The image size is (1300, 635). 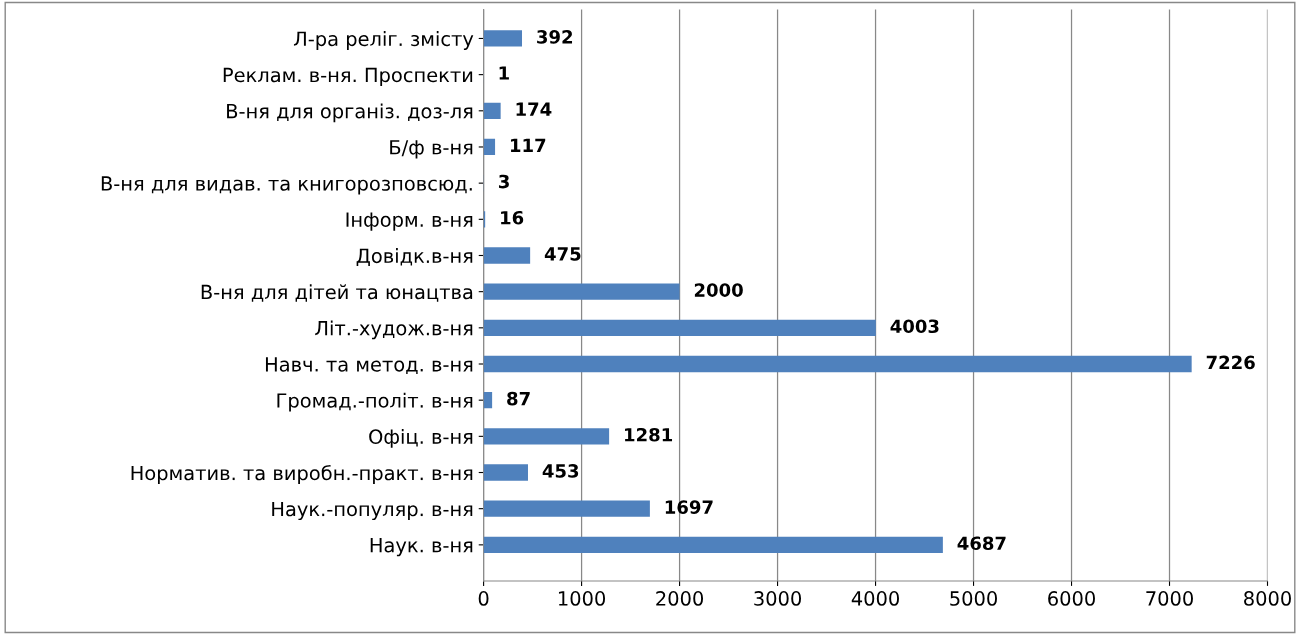 What do you see at coordinates (1230, 362) in the screenshot?
I see `data-label: 7226` at bounding box center [1230, 362].